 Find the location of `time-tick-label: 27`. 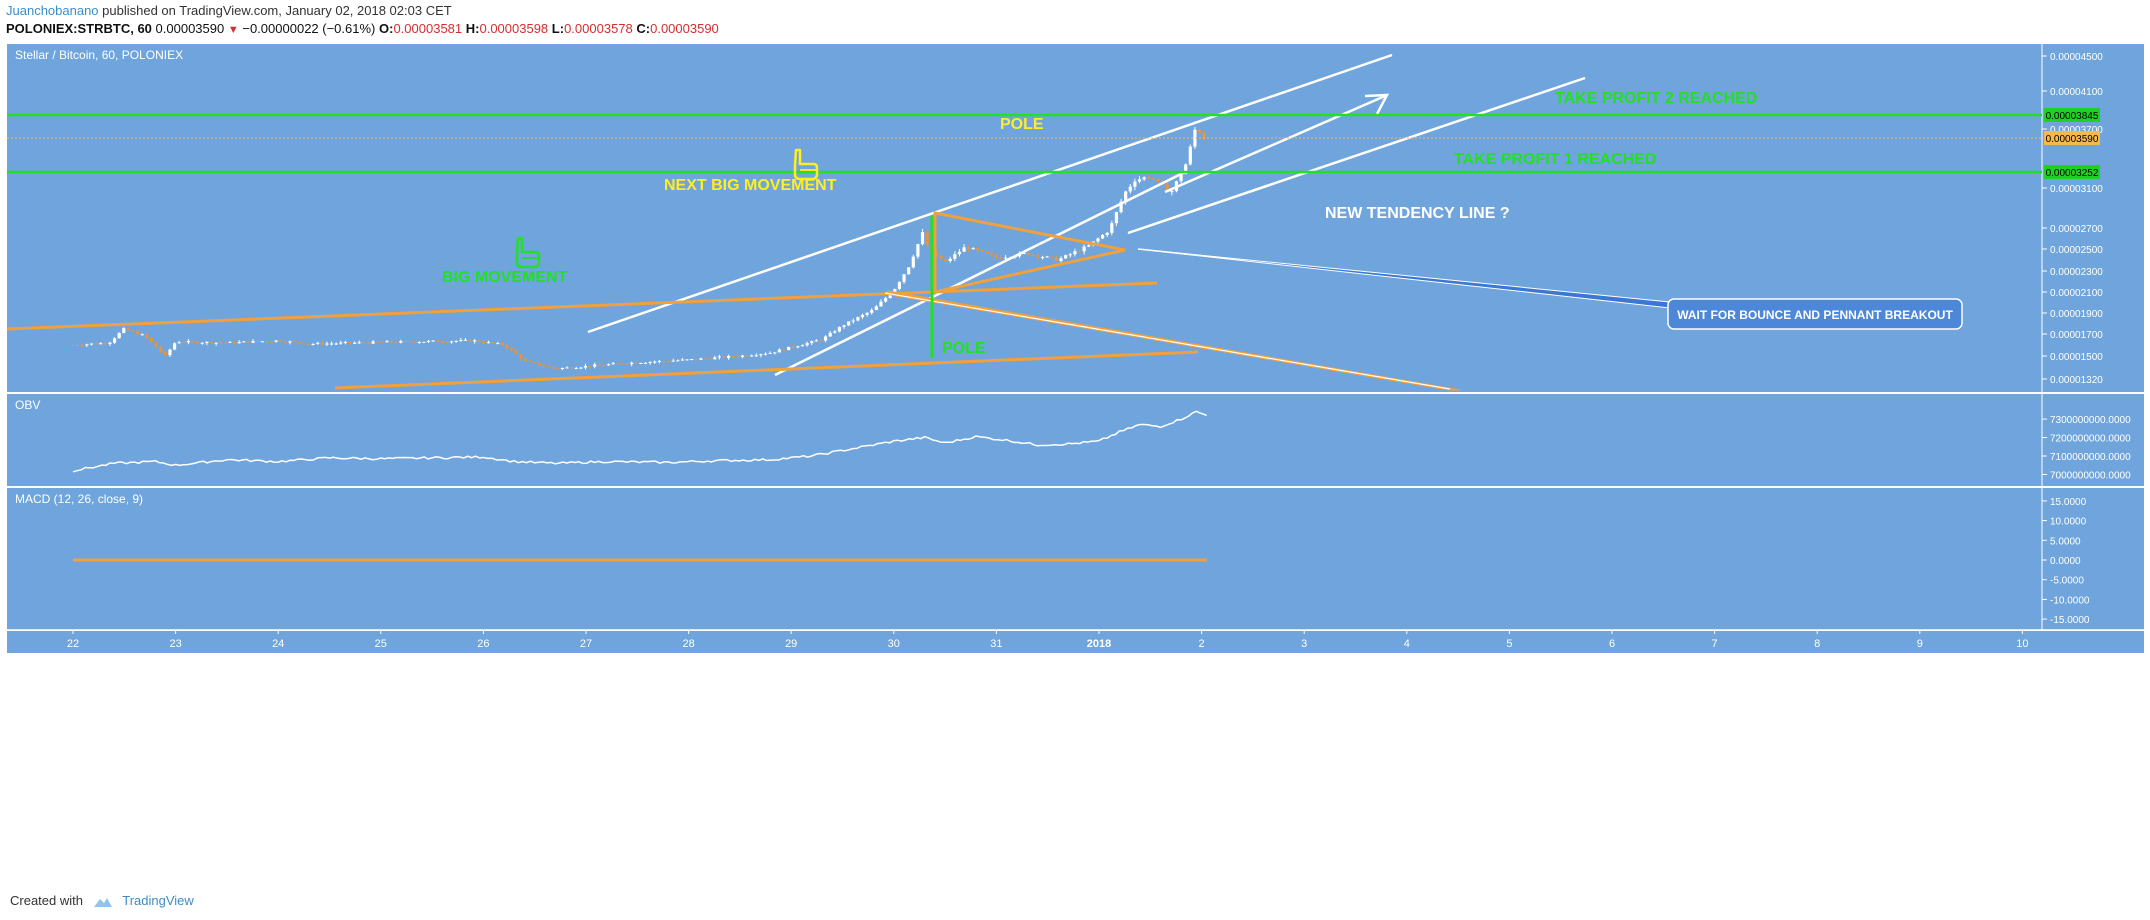

time-tick-label: 27 is located at coordinates (586, 644).